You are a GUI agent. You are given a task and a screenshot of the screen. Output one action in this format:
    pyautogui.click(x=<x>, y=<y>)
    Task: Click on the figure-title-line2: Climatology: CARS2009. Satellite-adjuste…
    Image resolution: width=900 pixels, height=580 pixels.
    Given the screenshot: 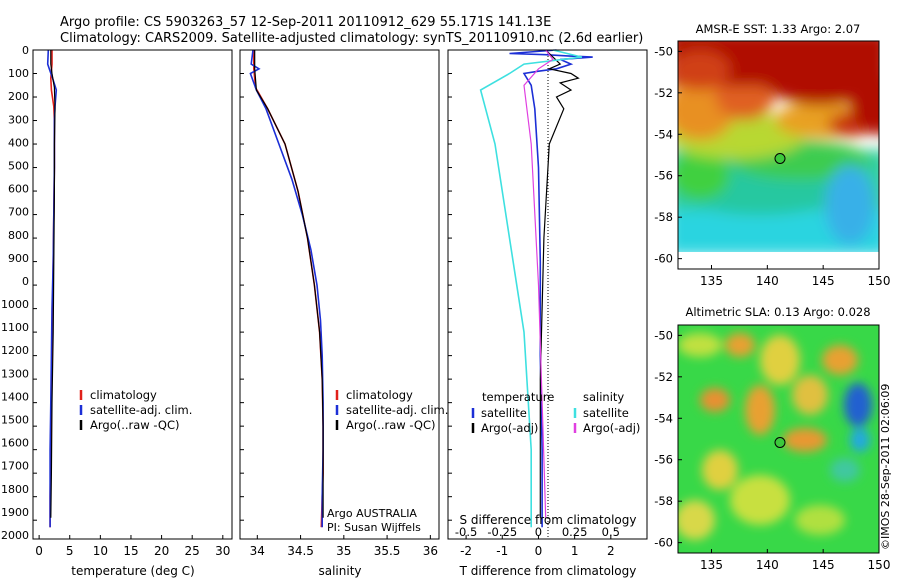 What is the action you would take?
    pyautogui.click(x=351, y=38)
    